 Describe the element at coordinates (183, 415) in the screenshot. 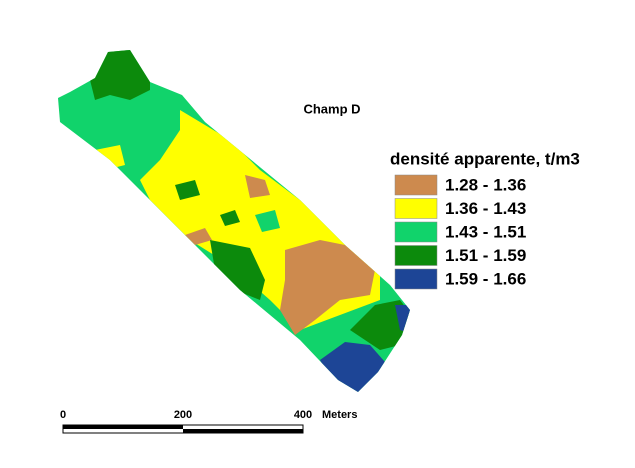

I see `scale-tick-label: 200` at that location.